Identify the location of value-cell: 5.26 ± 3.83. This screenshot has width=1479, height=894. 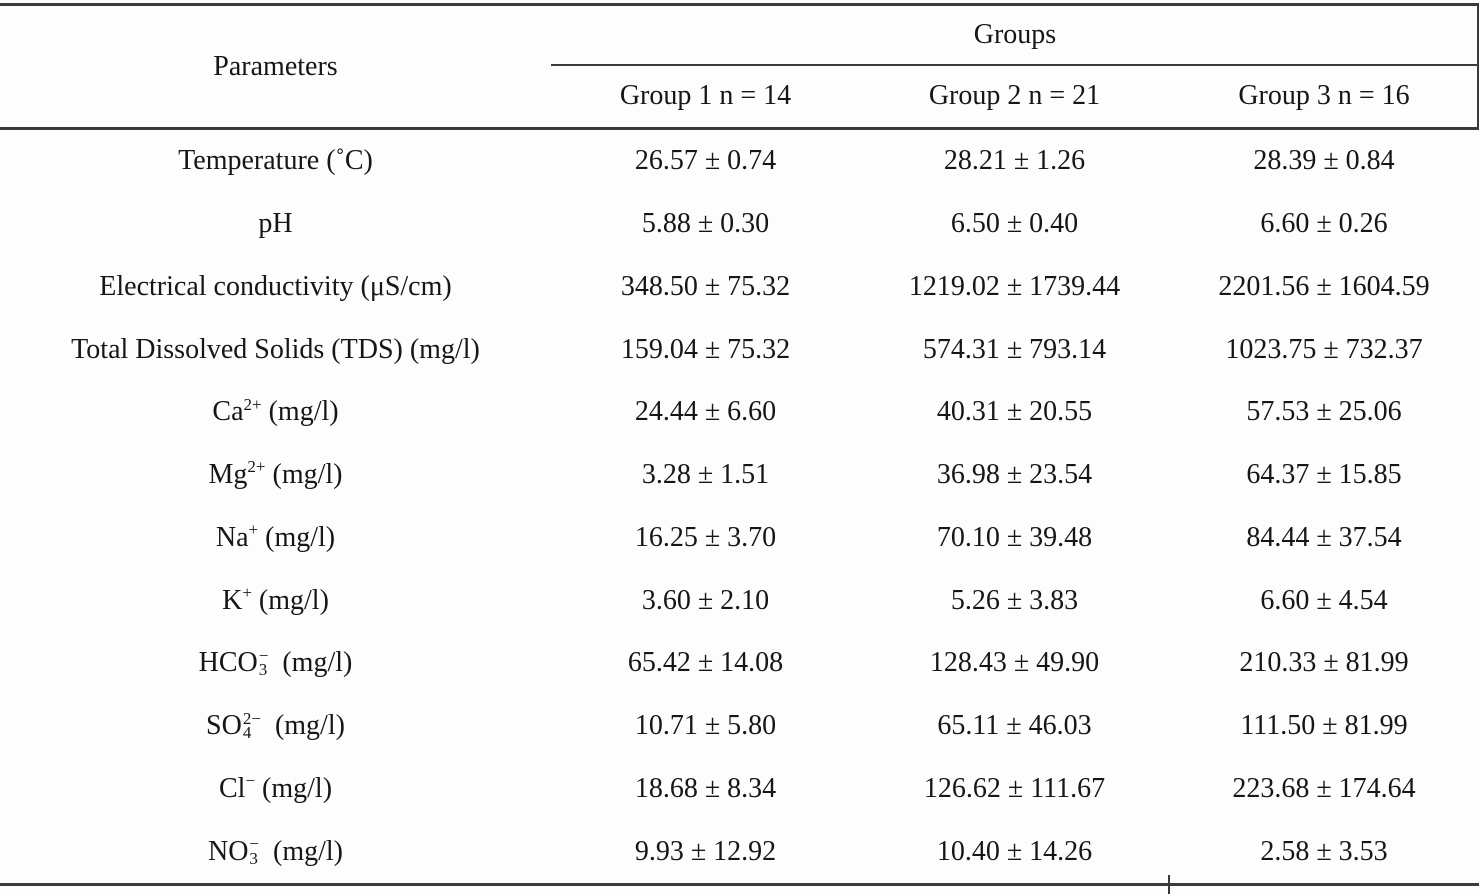
(1014, 600).